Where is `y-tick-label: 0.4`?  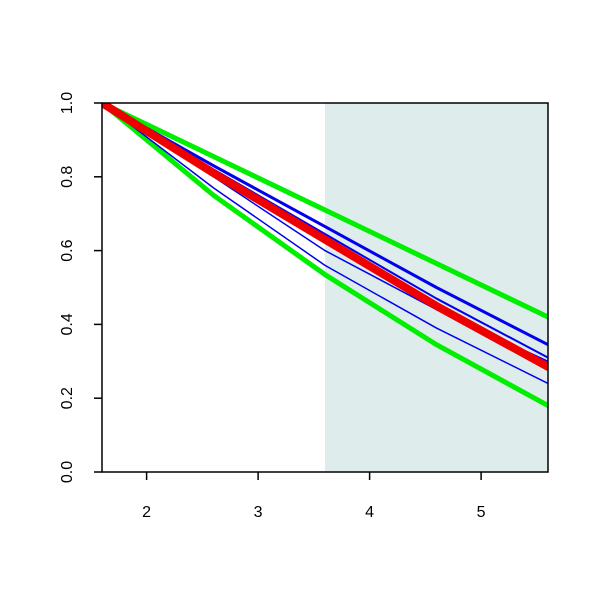 y-tick-label: 0.4 is located at coordinates (67, 324).